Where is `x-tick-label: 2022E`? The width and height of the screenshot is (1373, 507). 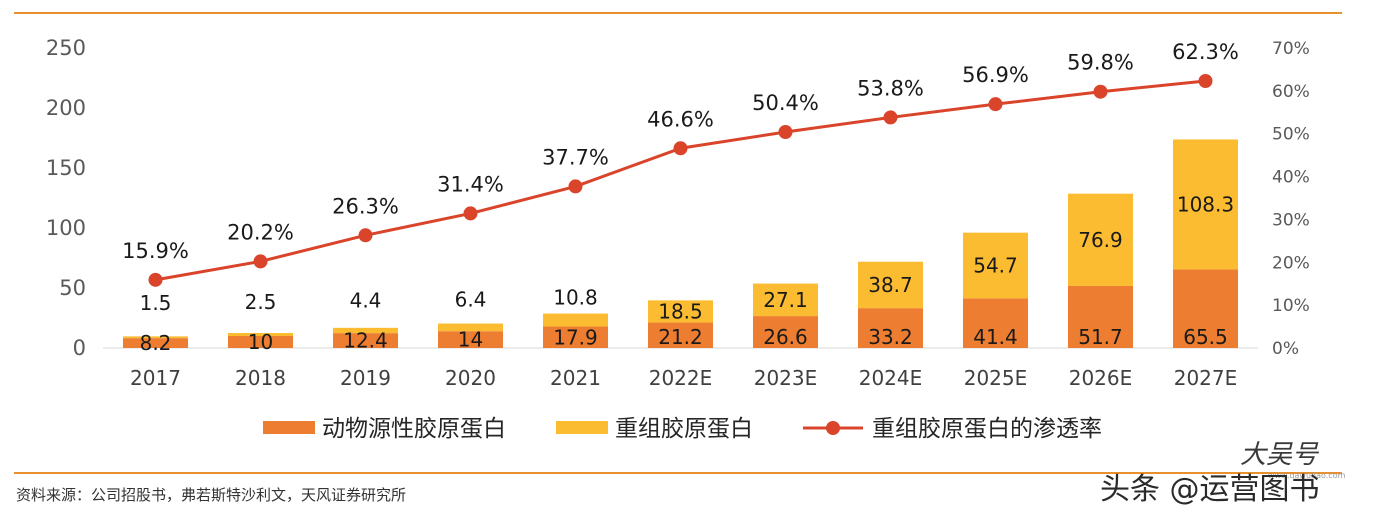 x-tick-label: 2022E is located at coordinates (681, 378).